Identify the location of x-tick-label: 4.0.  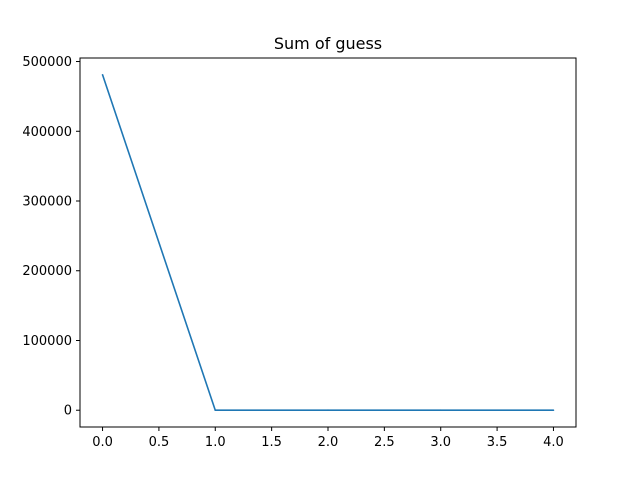
(553, 442).